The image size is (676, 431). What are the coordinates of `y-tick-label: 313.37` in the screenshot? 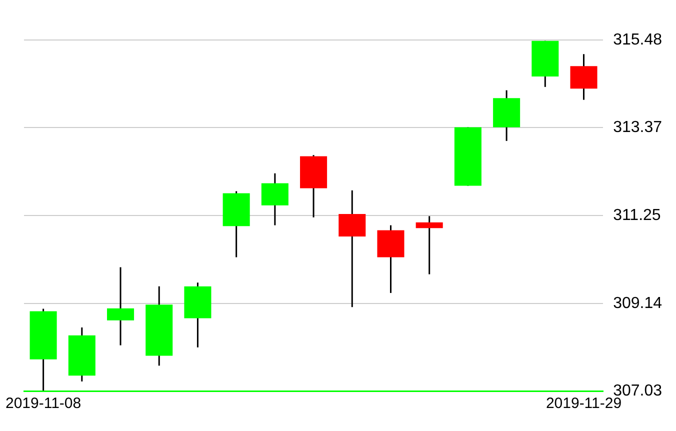 It's located at (637, 127).